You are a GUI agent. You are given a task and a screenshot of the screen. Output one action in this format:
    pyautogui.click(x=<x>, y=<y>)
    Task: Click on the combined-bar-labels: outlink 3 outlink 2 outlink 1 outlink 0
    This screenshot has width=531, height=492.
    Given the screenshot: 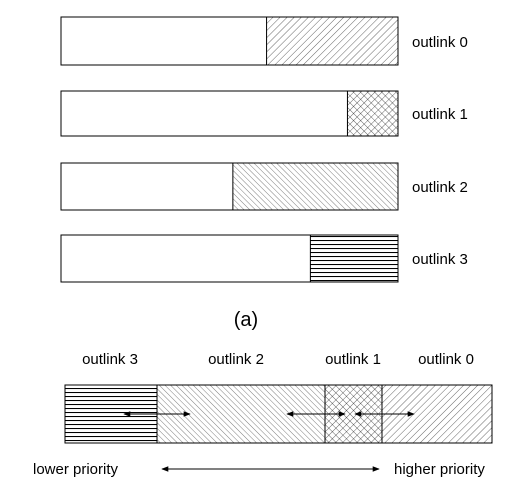 What is the action you would take?
    pyautogui.click(x=278, y=359)
    